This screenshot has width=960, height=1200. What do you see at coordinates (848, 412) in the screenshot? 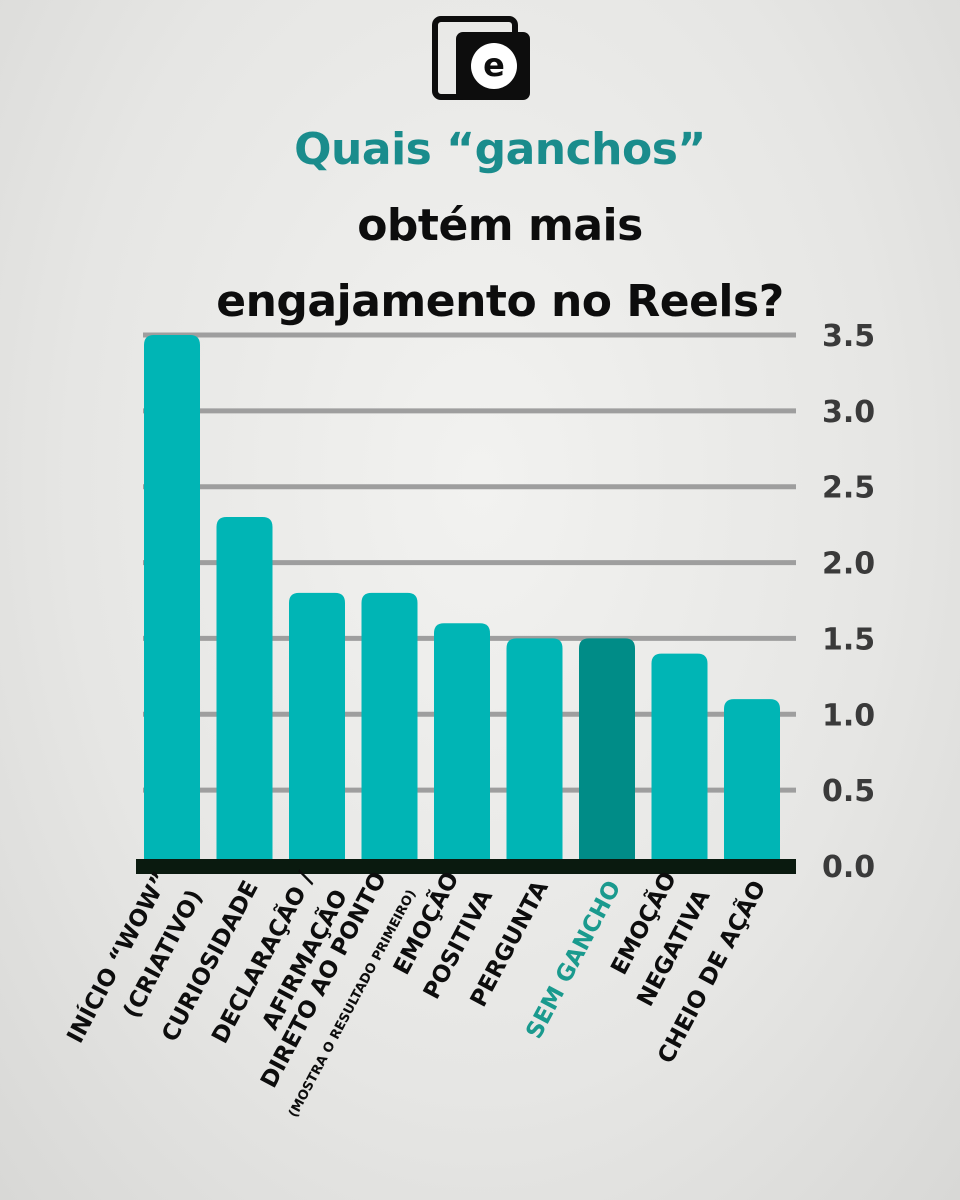
I see `y-tick-label: 3.0` at bounding box center [848, 412].